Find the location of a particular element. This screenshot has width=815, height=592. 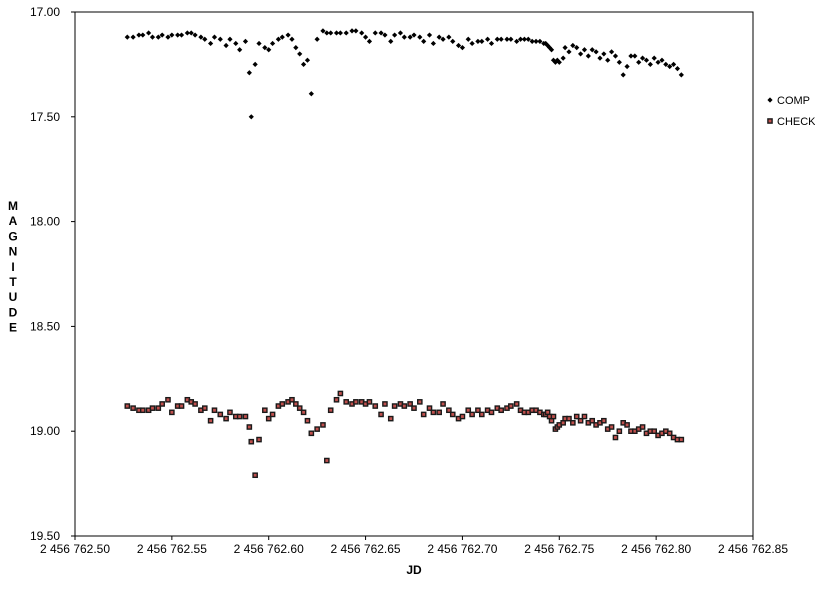

y-tick-label: 18.00 is located at coordinates (45, 222).